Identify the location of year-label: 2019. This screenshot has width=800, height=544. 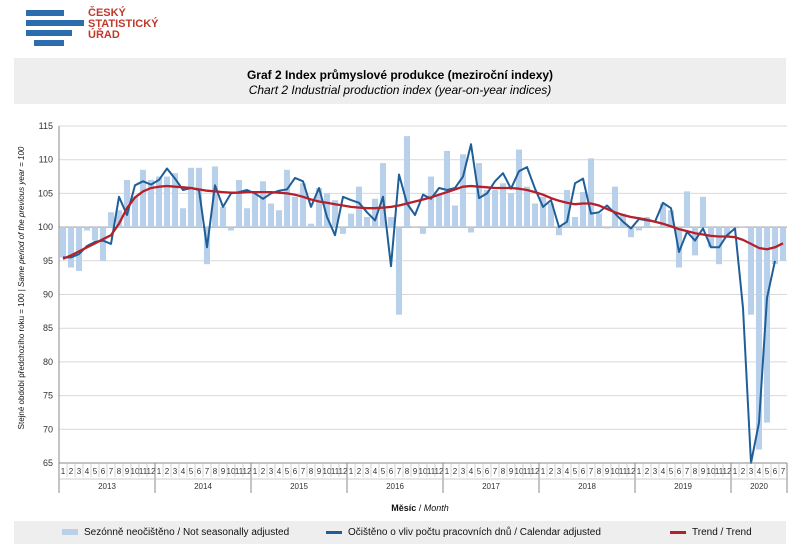
(683, 486).